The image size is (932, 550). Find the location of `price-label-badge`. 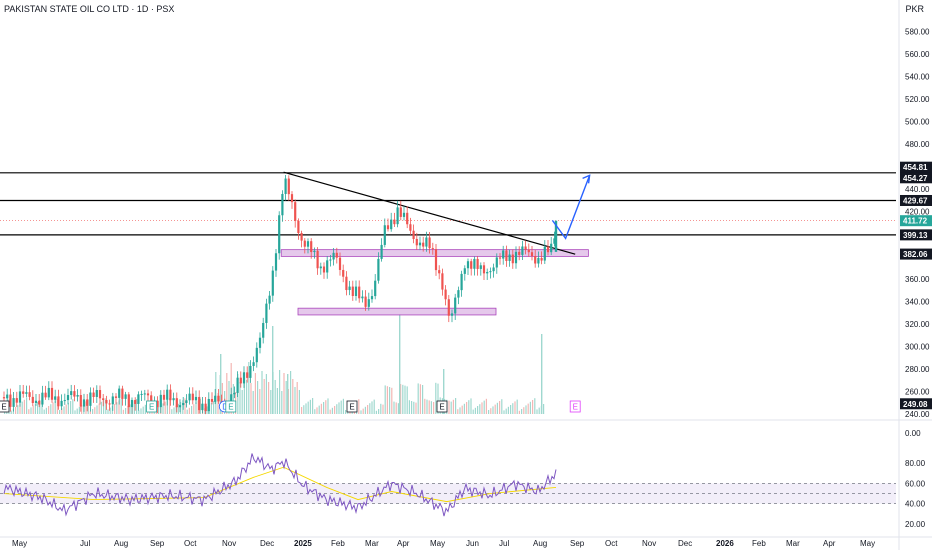

price-label-badge is located at coordinates (916, 404).